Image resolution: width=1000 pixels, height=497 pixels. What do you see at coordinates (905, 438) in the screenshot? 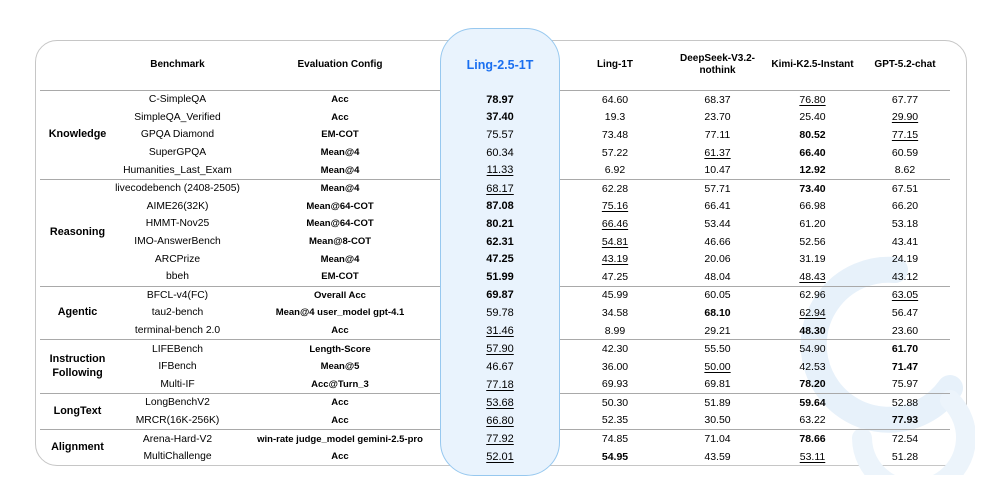
I see `score-gpt-5-2-chat: 72.54` at bounding box center [905, 438].